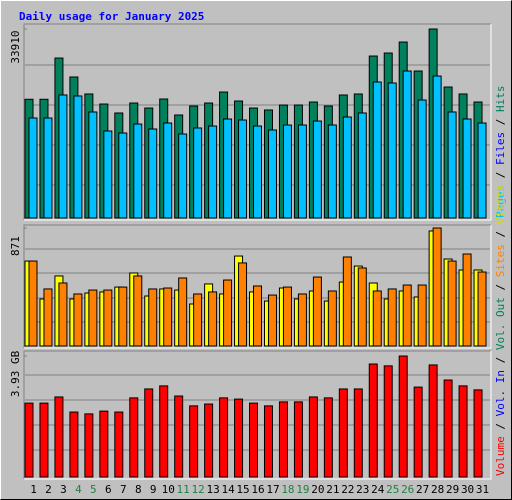  I want to click on x-tick-label: 21, so click(332, 489).